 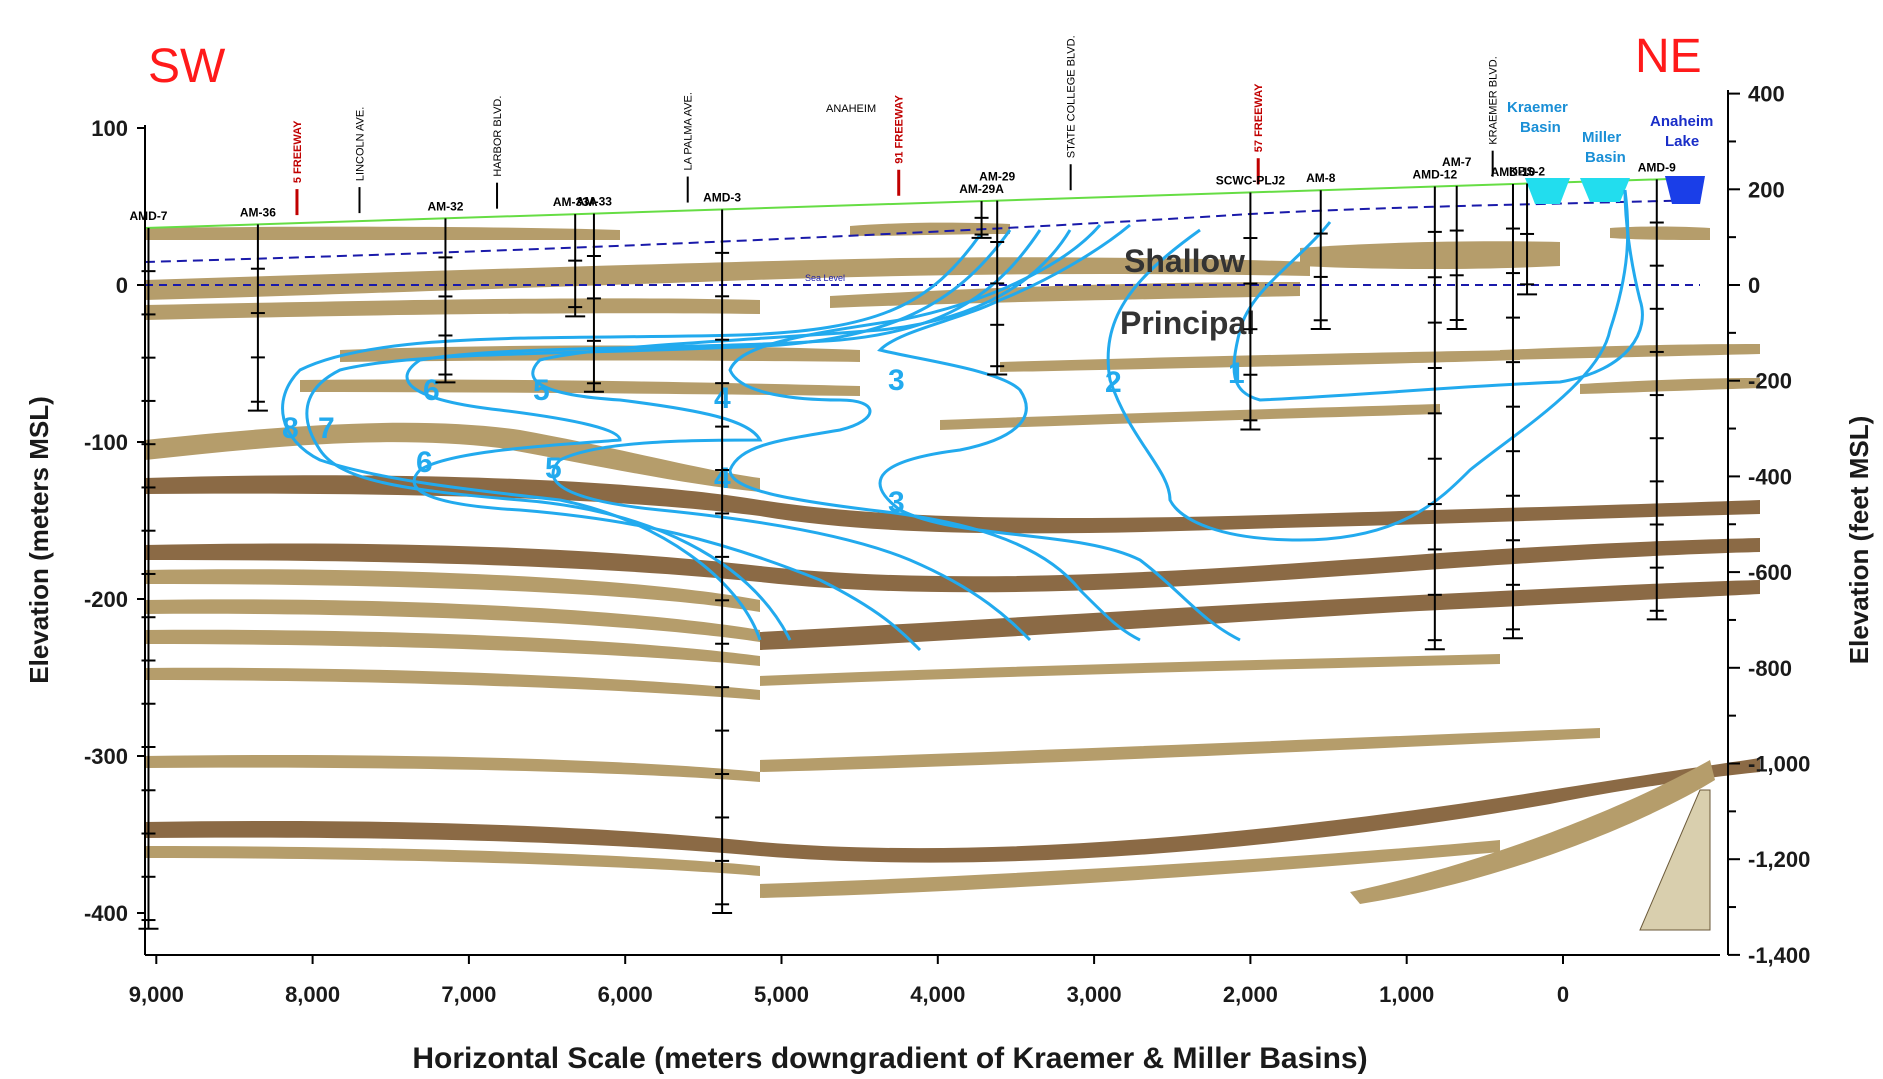 I want to click on kraemer-basin-label-2: Basin, so click(x=1540, y=127).